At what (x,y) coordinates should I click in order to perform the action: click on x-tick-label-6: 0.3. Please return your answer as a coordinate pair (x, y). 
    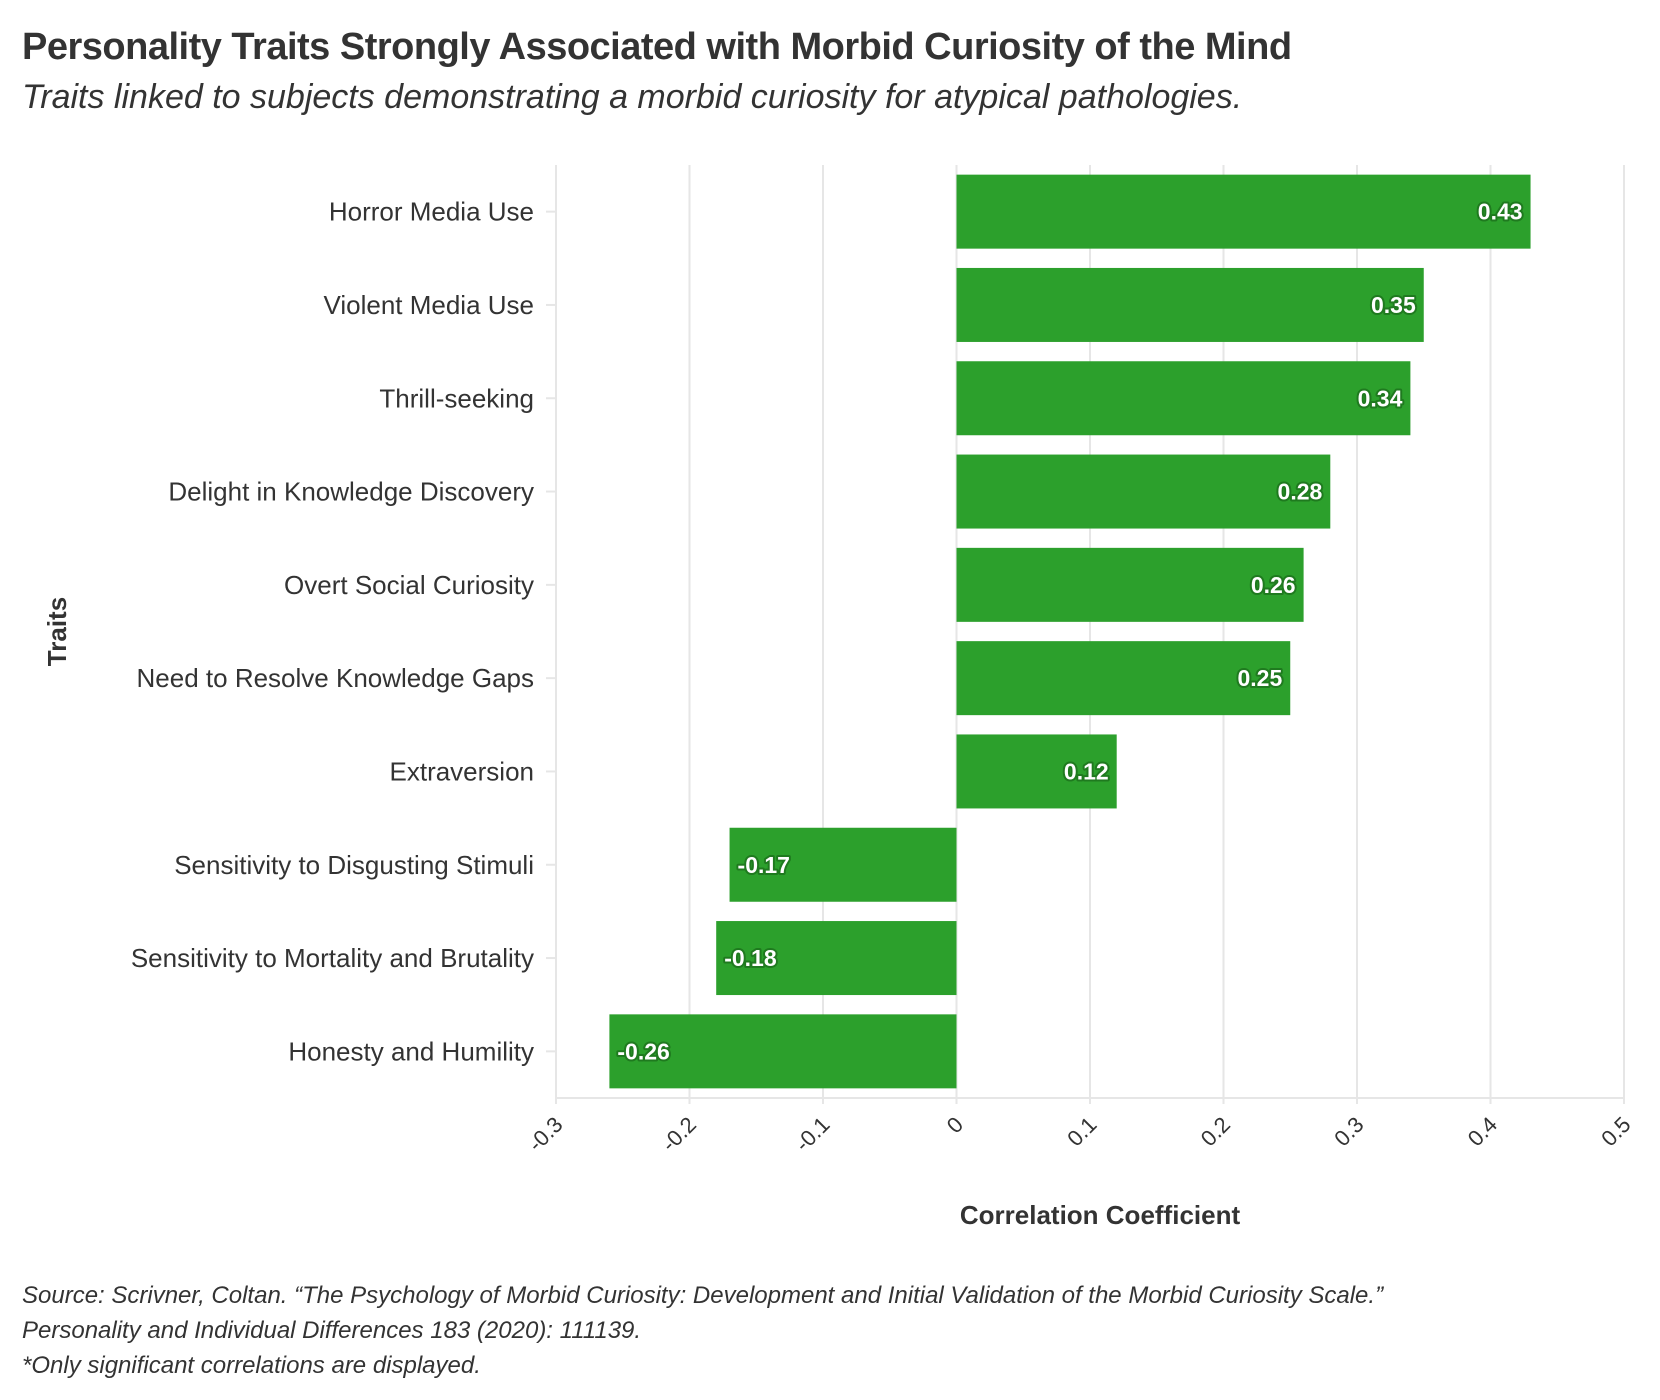
    Looking at the image, I should click on (1348, 1131).